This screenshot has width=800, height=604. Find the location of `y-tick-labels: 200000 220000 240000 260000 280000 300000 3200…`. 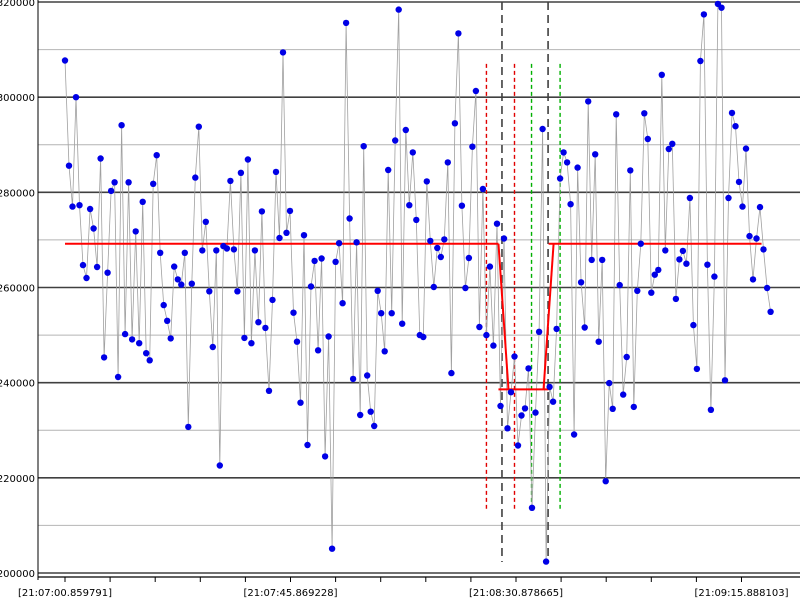

y-tick-labels: 200000 220000 240000 260000 280000 300000 3200… is located at coordinates (17, 290).